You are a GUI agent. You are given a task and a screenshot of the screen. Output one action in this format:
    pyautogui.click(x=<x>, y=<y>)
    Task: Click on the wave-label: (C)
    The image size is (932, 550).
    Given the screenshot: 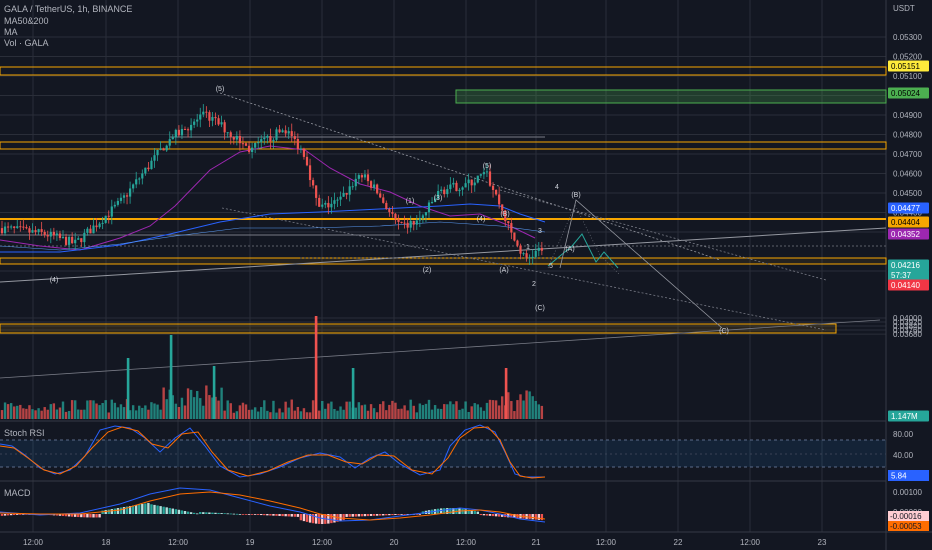 What is the action you would take?
    pyautogui.click(x=724, y=331)
    